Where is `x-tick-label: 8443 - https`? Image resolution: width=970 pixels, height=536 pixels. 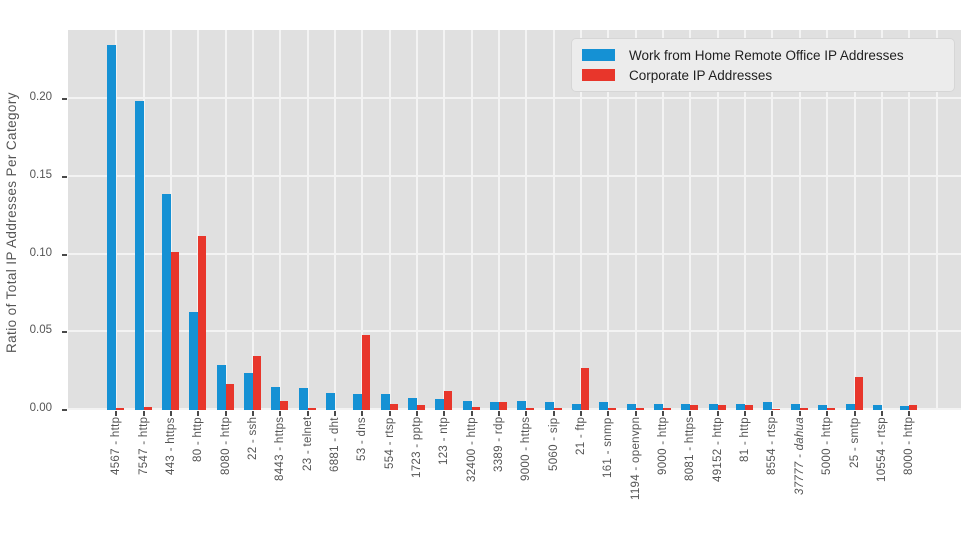
x-tick-label: 8443 - https is located at coordinates (280, 449).